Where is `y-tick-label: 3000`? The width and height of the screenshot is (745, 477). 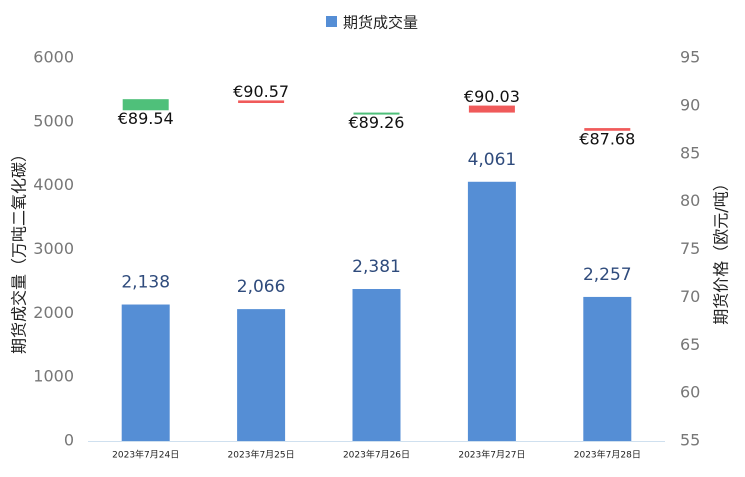
y-tick-label: 3000 is located at coordinates (53, 248).